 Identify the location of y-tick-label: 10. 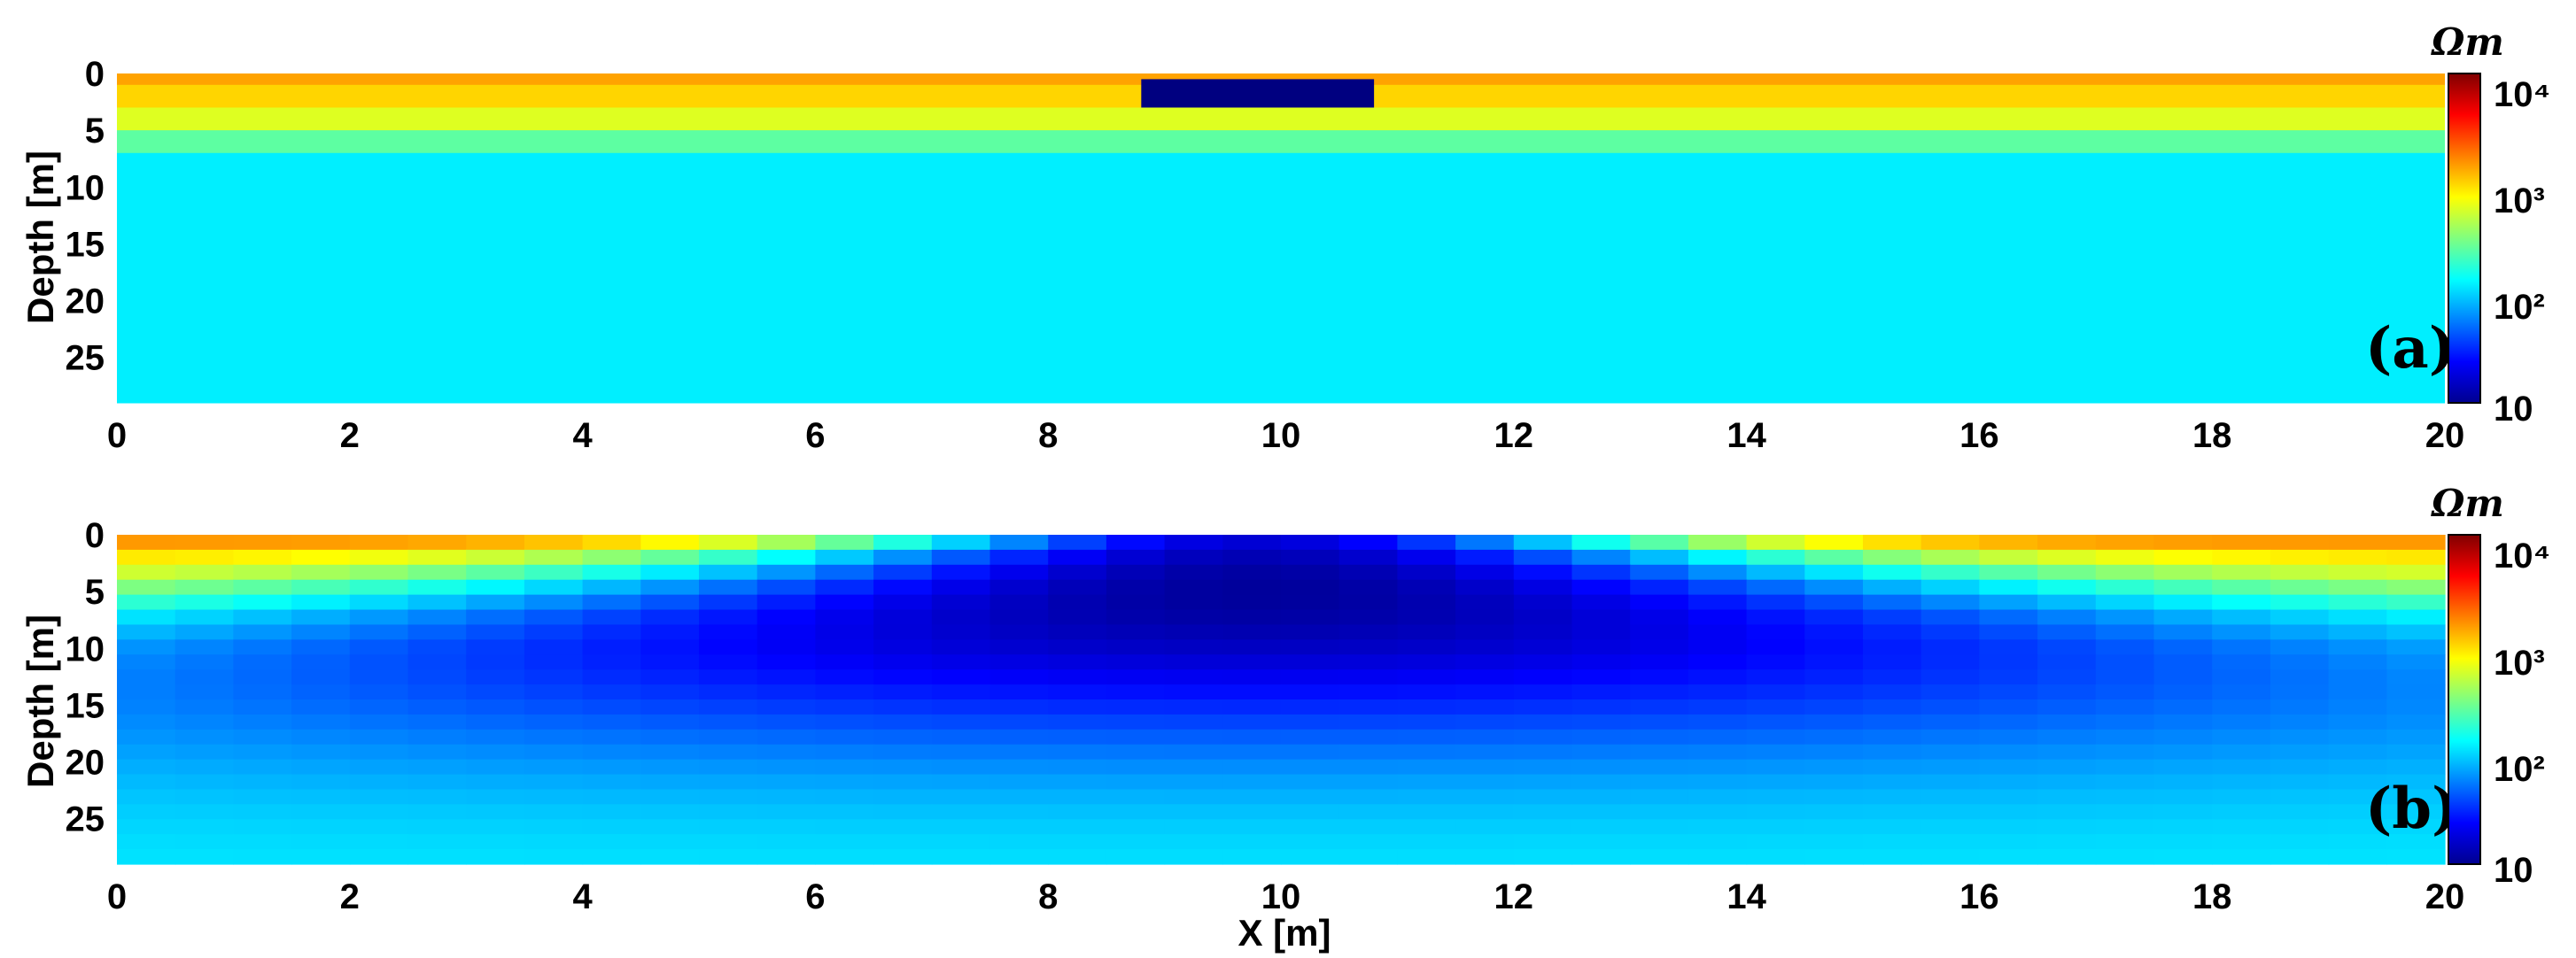
(85, 188).